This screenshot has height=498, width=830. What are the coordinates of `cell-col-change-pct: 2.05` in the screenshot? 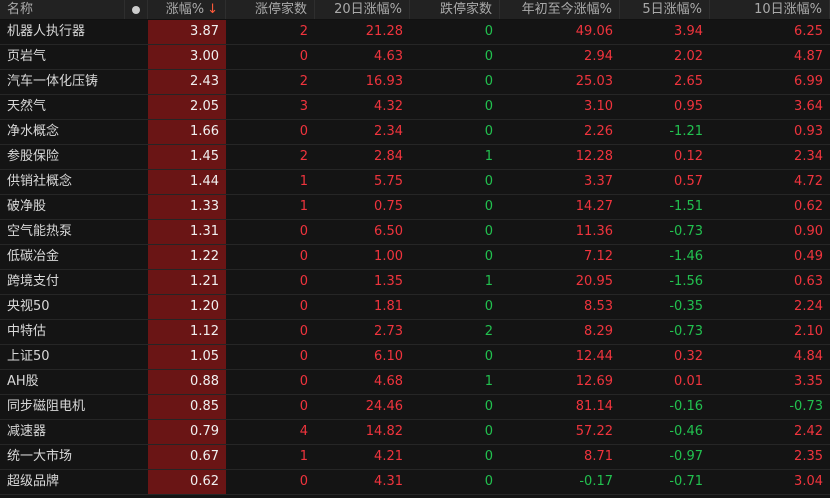 It's located at (187, 107).